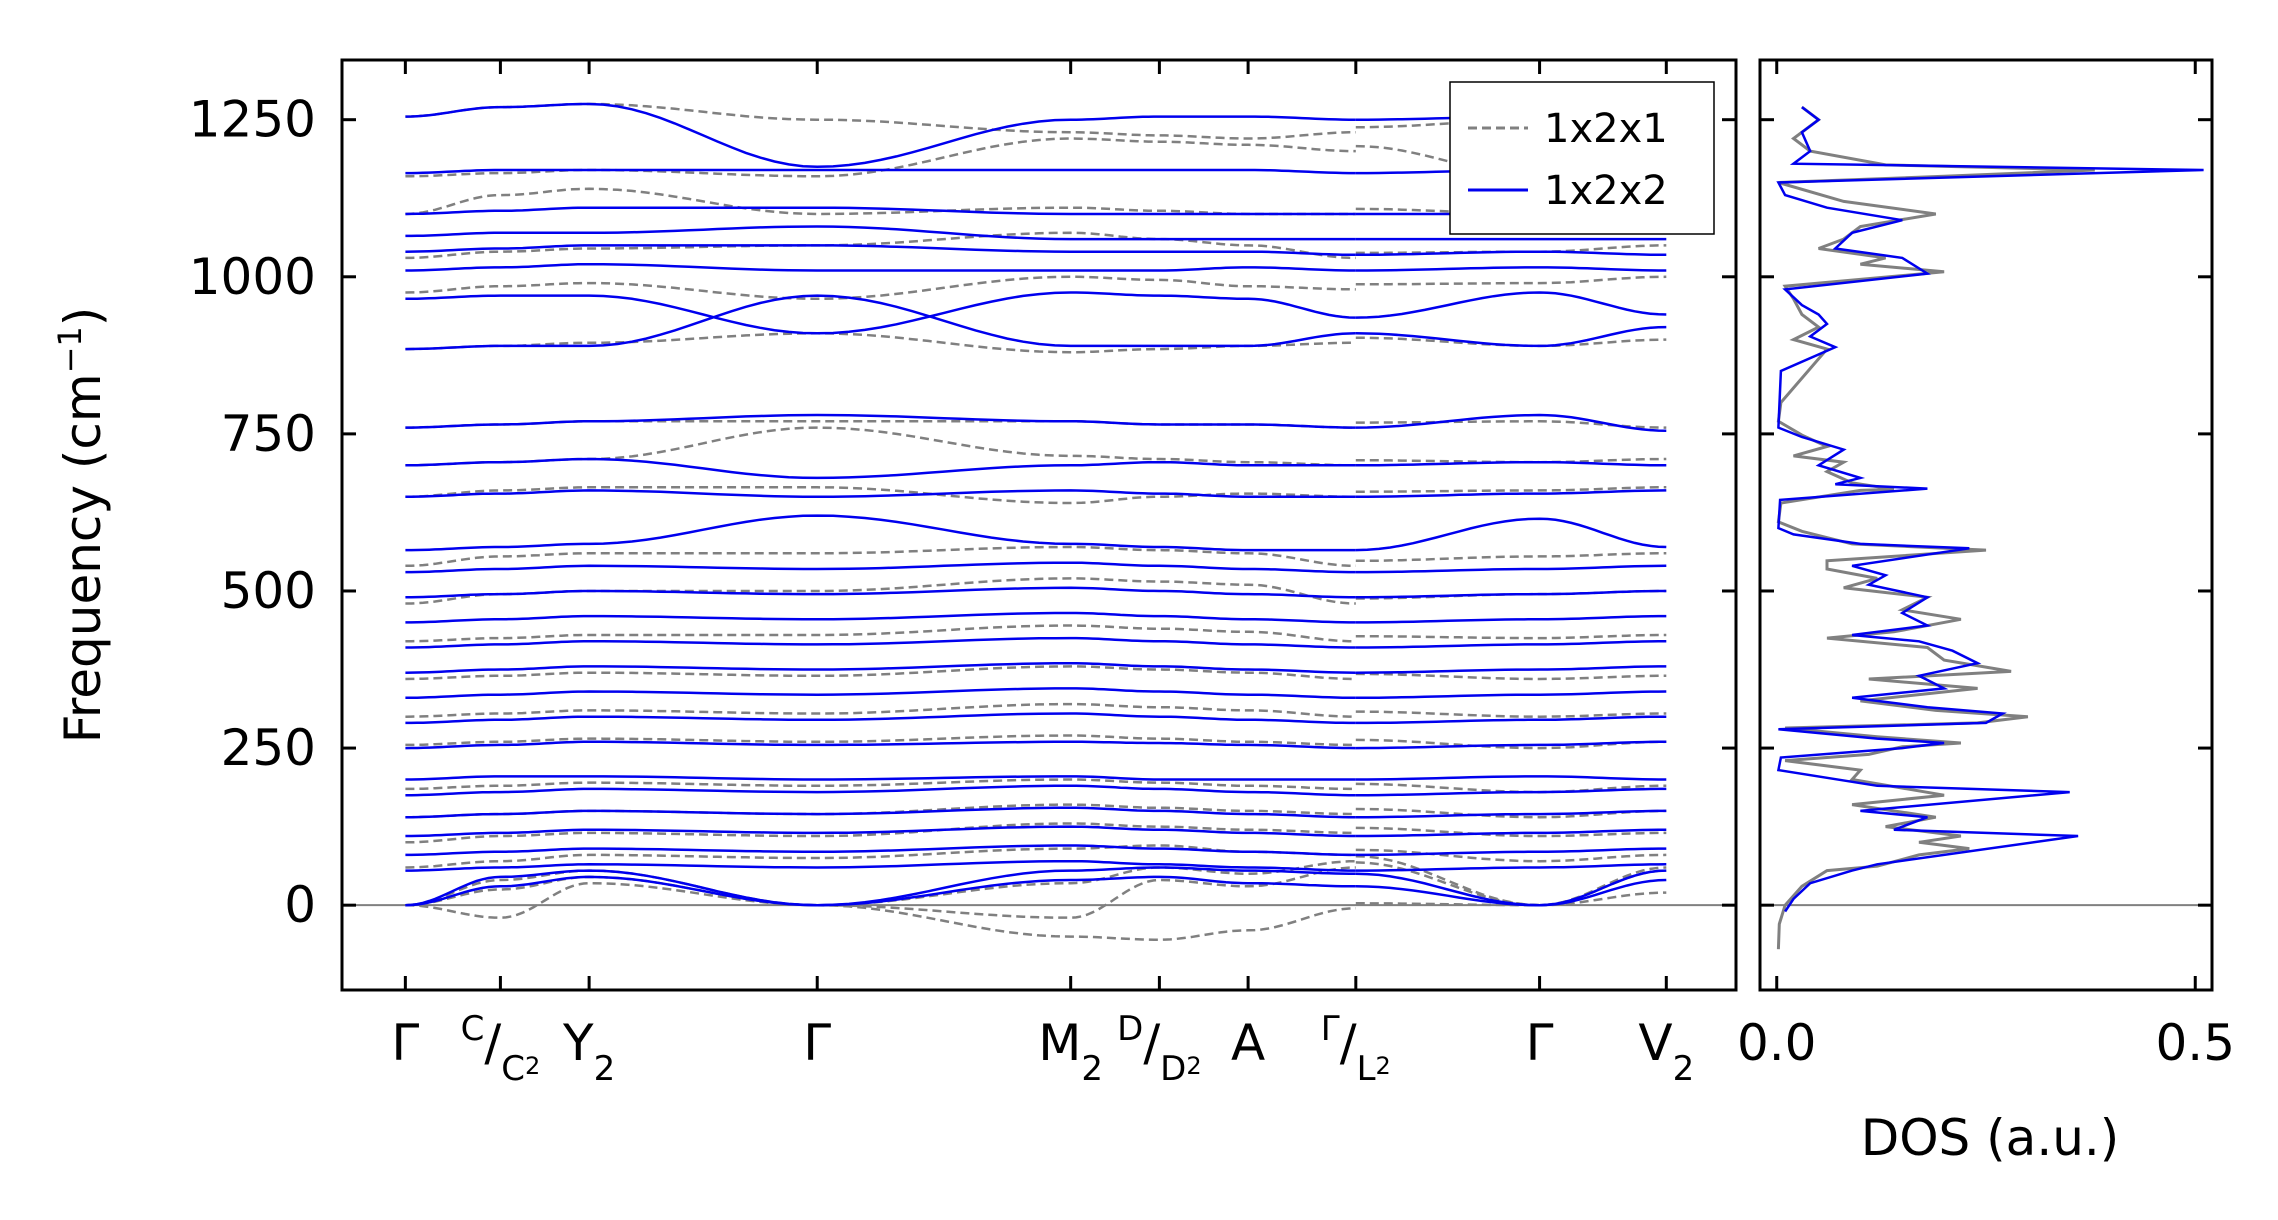  I want to click on band-1x2x1-3-seg1, so click(1511, 855).